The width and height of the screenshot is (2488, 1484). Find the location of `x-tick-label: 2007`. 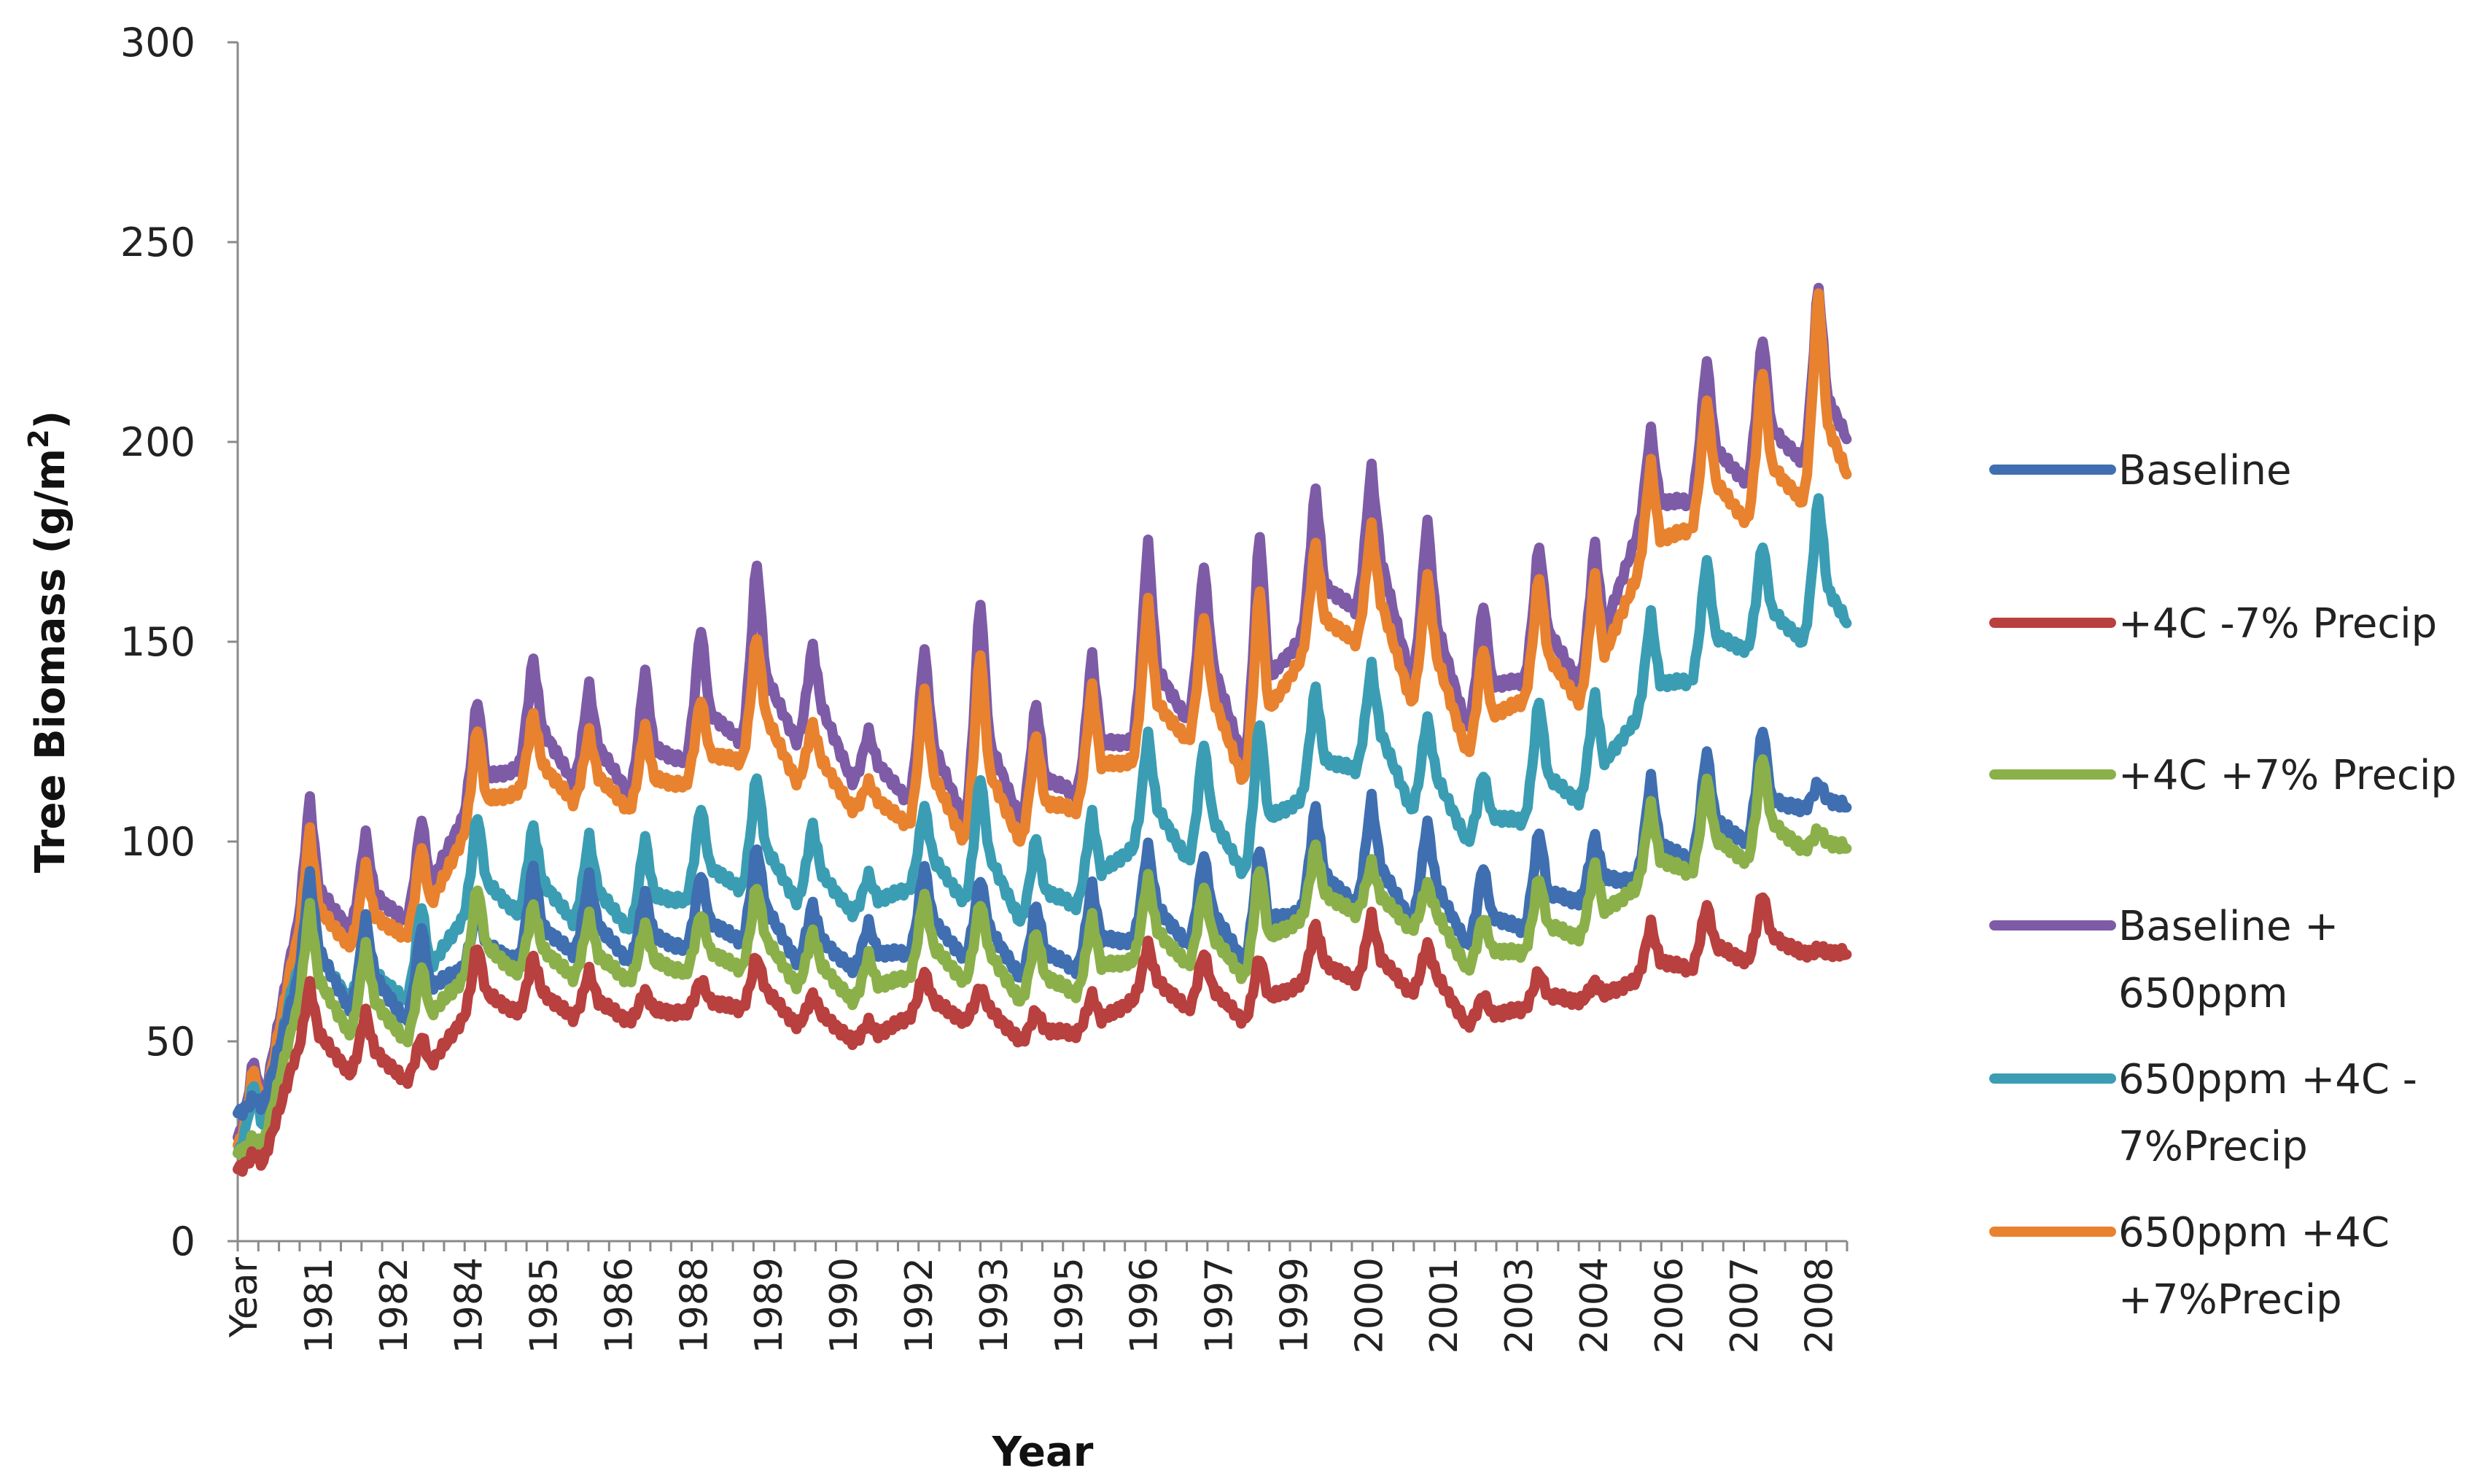

x-tick-label: 2007 is located at coordinates (1745, 1305).